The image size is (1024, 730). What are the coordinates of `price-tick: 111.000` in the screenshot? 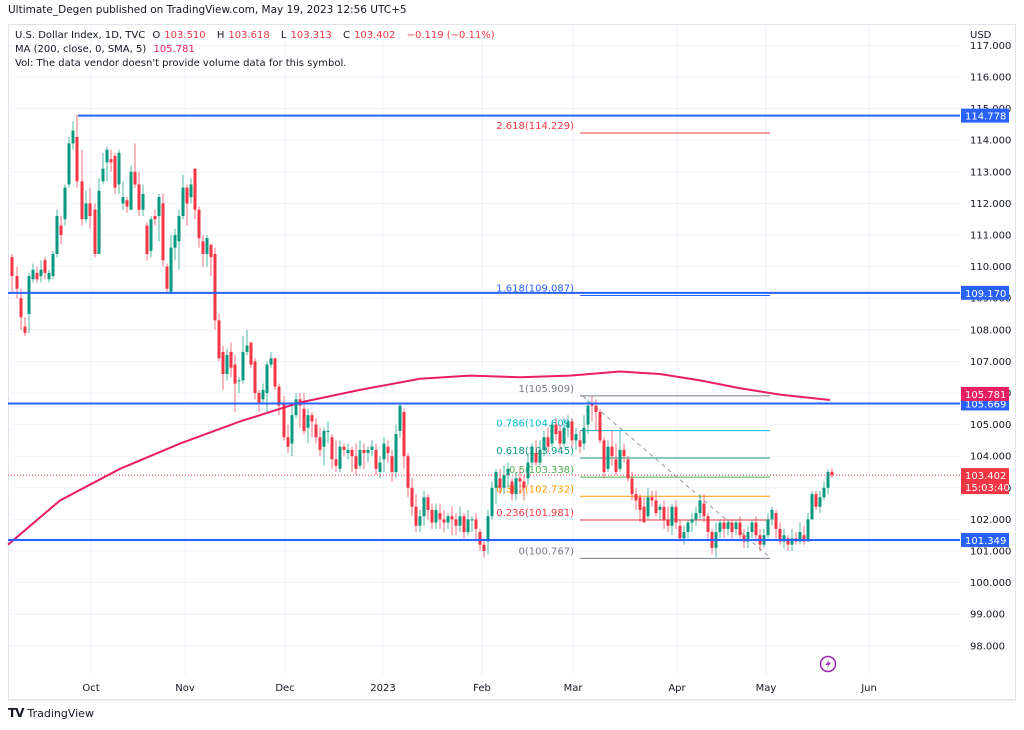 It's located at (990, 236).